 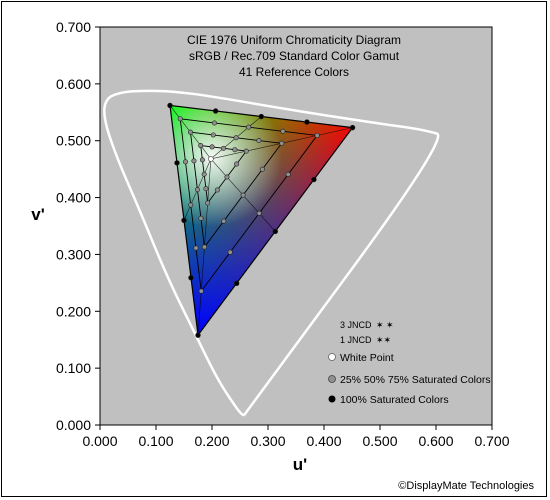 What do you see at coordinates (73, 141) in the screenshot?
I see `y-tick-label: 0.500` at bounding box center [73, 141].